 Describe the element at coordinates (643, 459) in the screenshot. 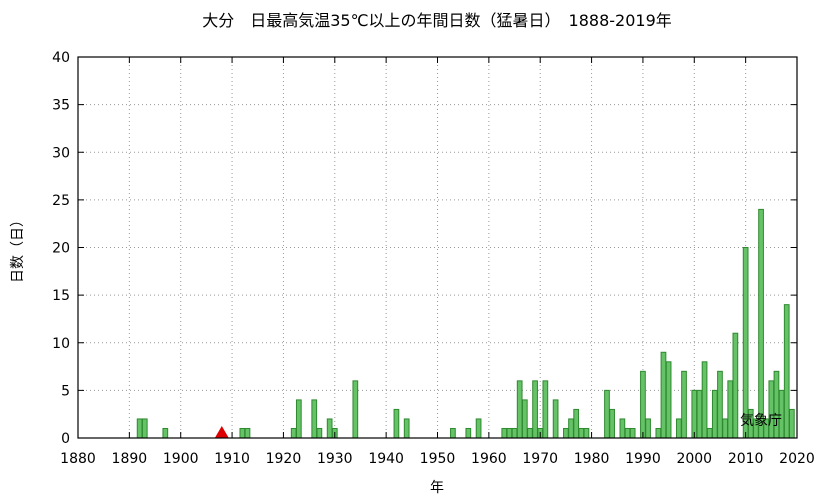

I see `x-tick-label: 1990` at that location.